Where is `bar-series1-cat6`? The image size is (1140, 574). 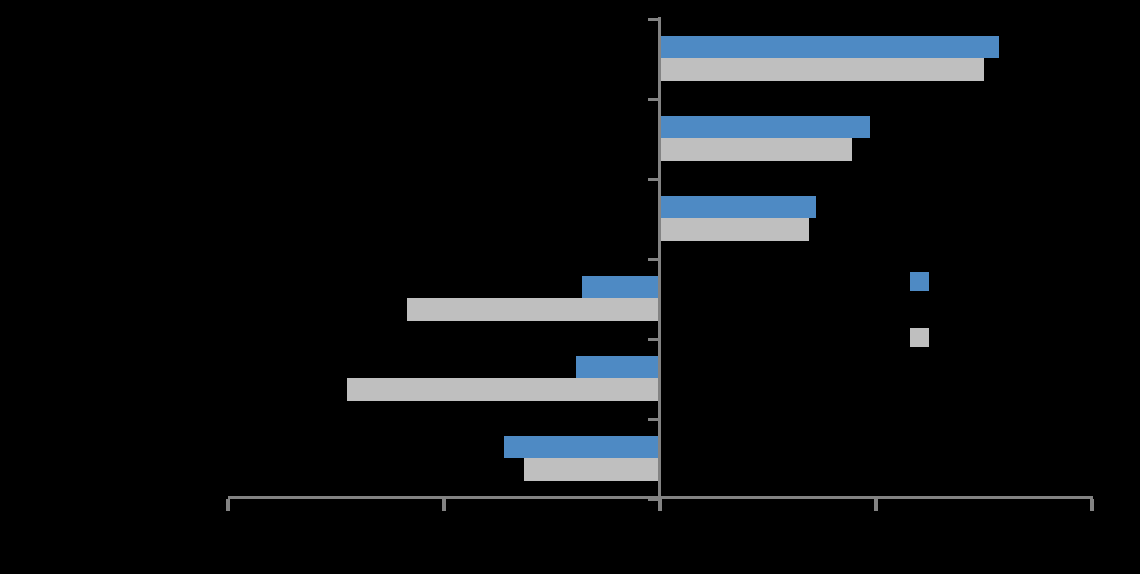
bar-series1-cat6 is located at coordinates (582, 446).